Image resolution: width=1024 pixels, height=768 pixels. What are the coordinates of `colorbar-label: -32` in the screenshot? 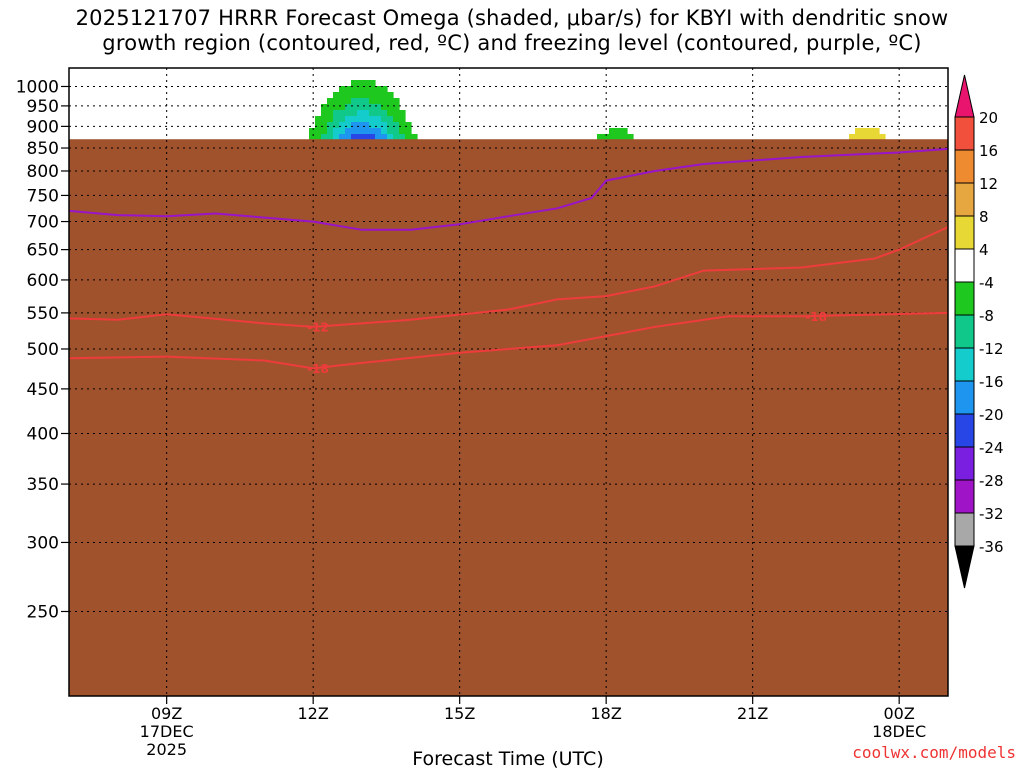 It's located at (991, 514).